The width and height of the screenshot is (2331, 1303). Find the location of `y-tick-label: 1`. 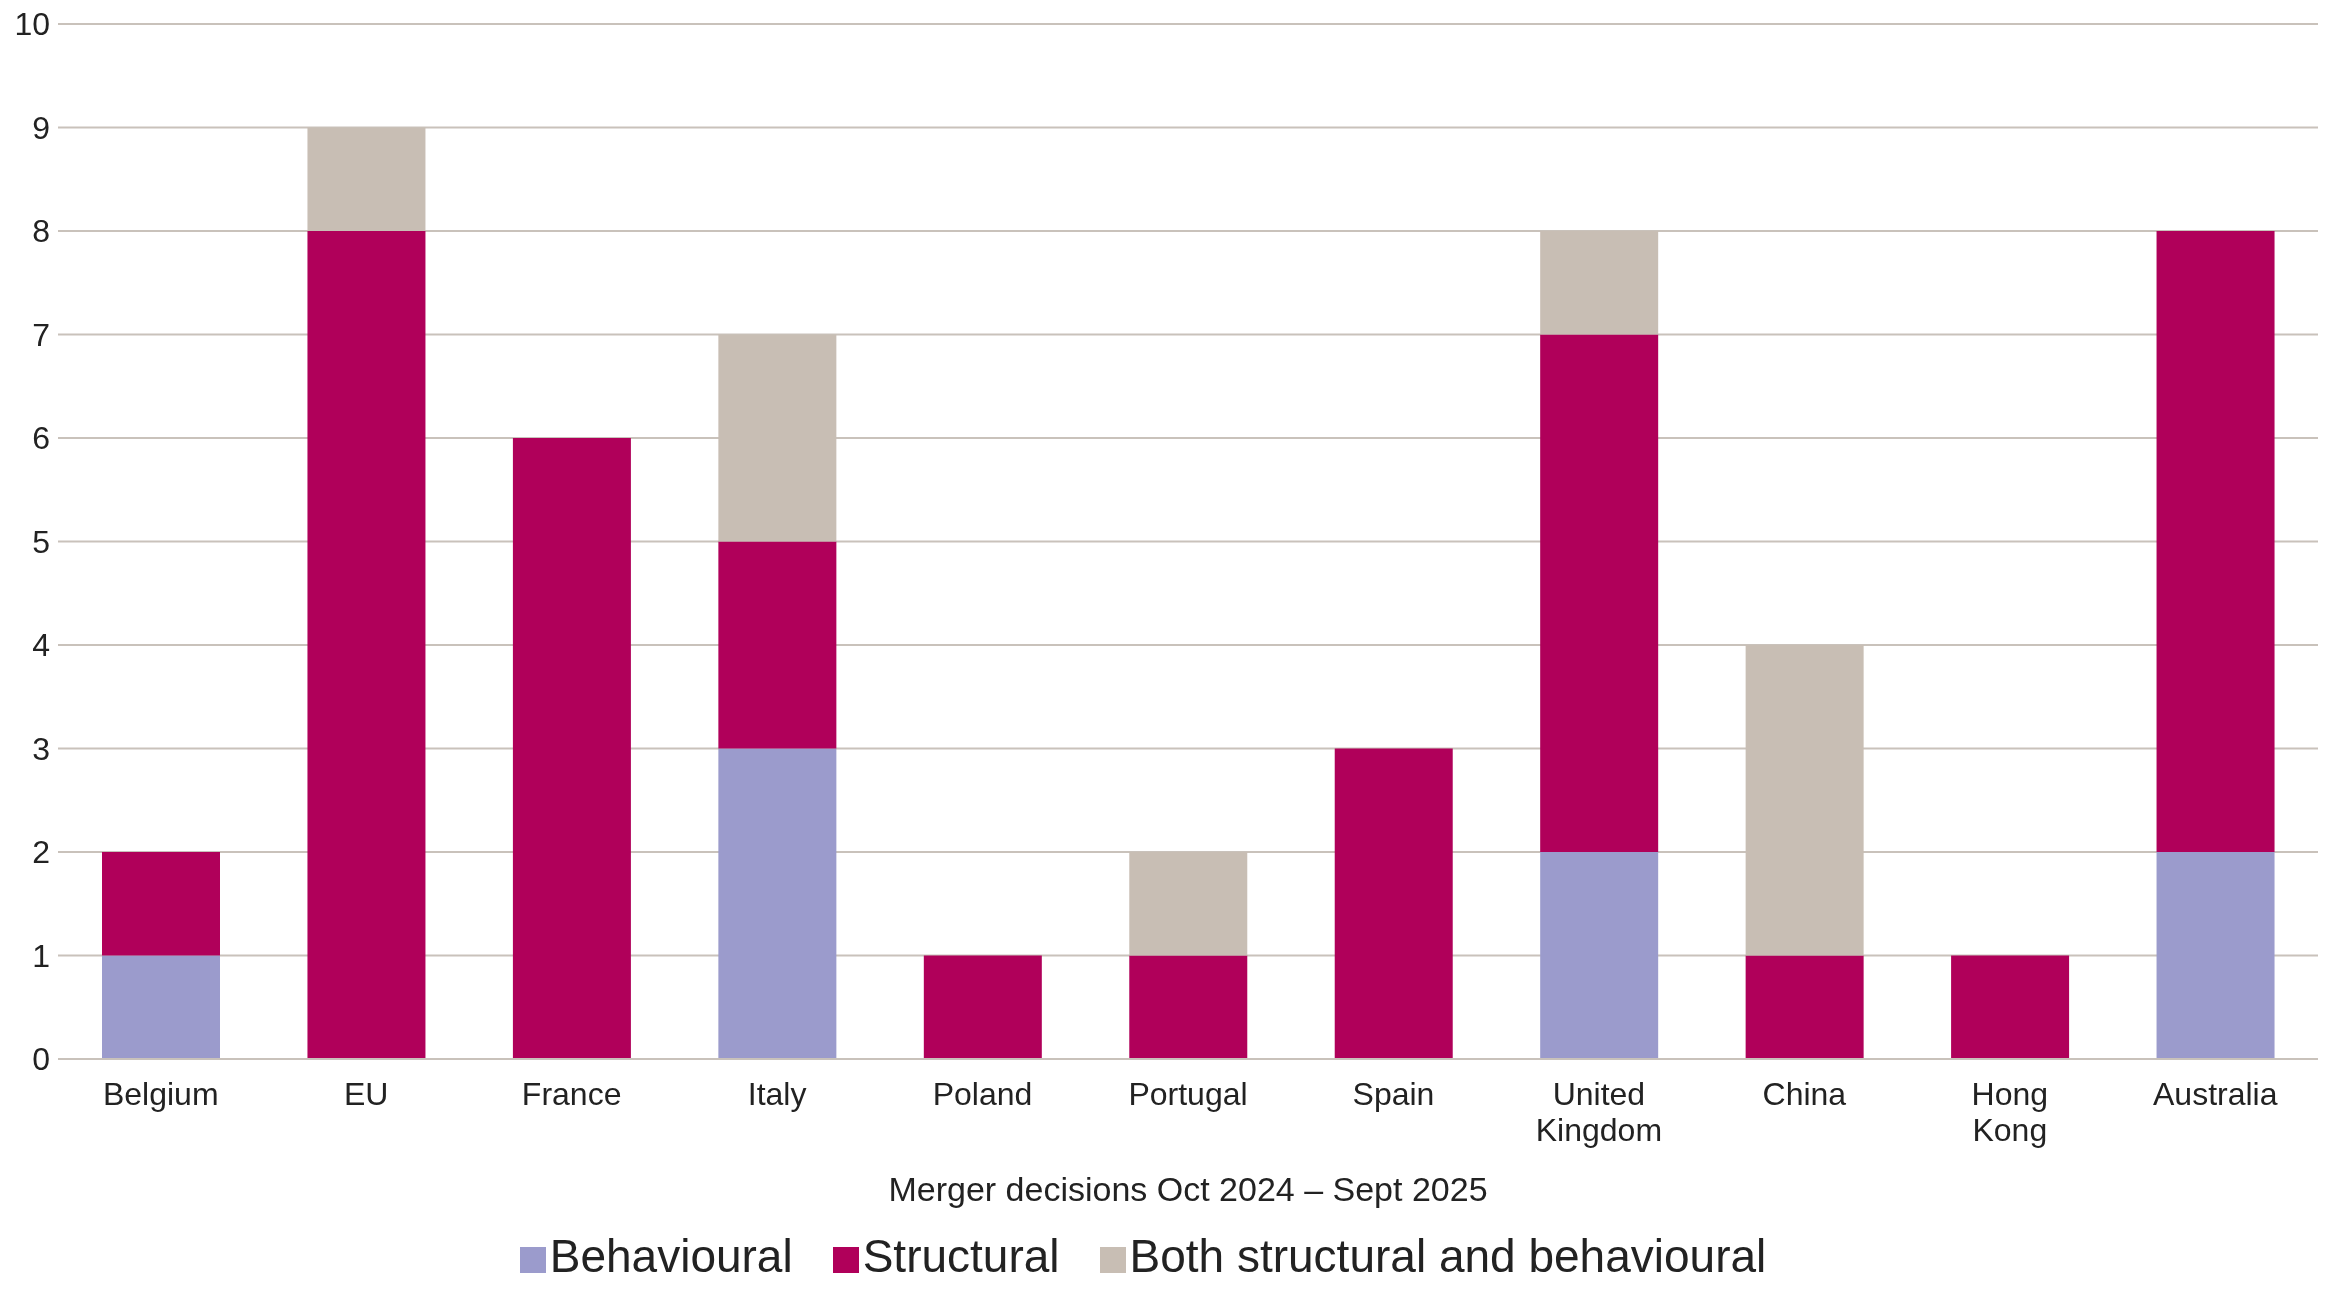

y-tick-label: 1 is located at coordinates (41, 955).